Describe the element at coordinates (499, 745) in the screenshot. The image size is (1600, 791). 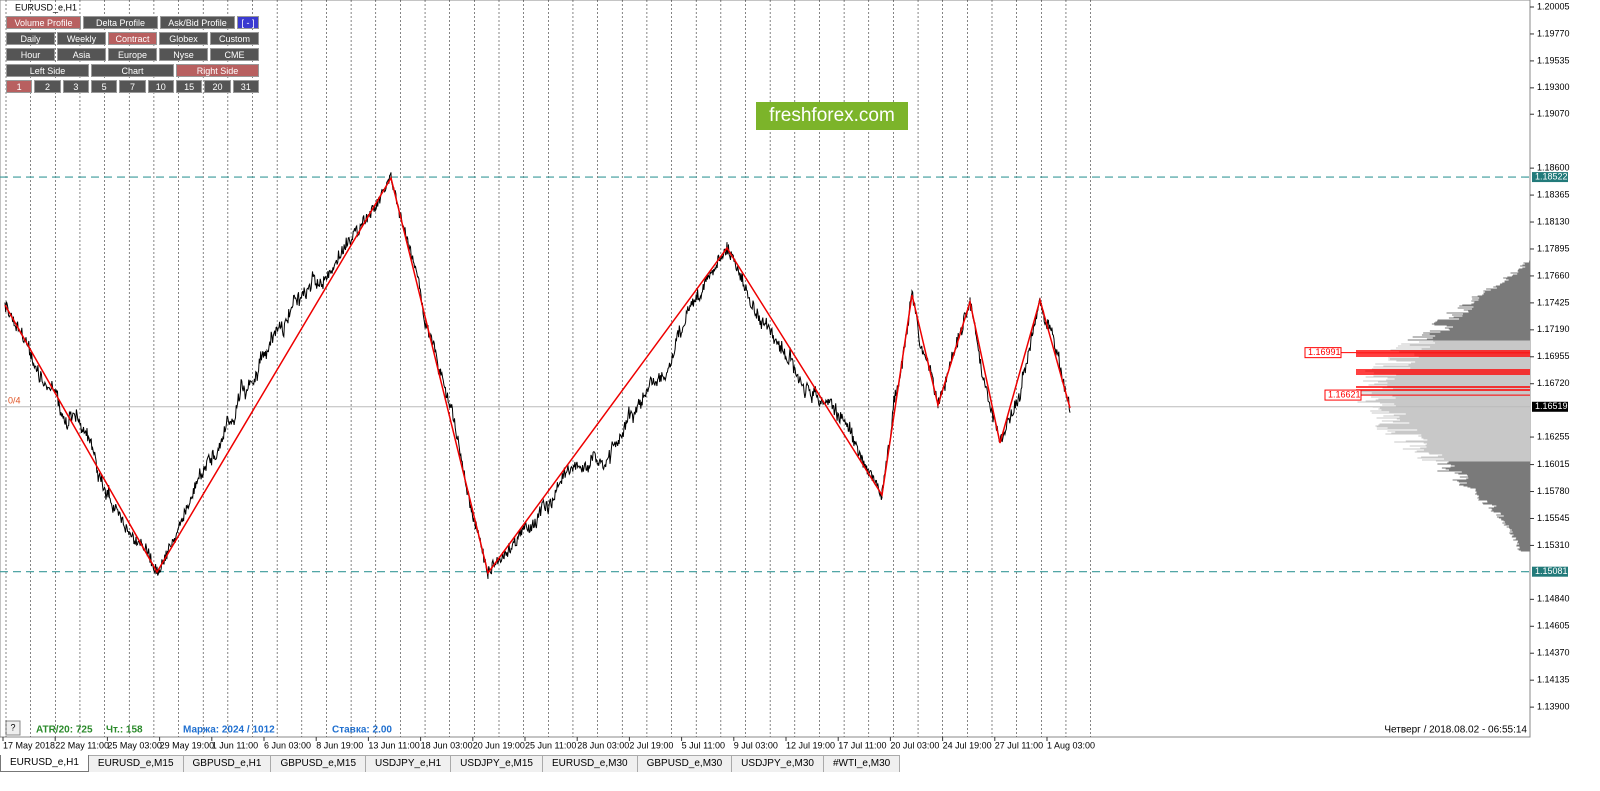
I see `time-label: 20 Jun 19:00` at that location.